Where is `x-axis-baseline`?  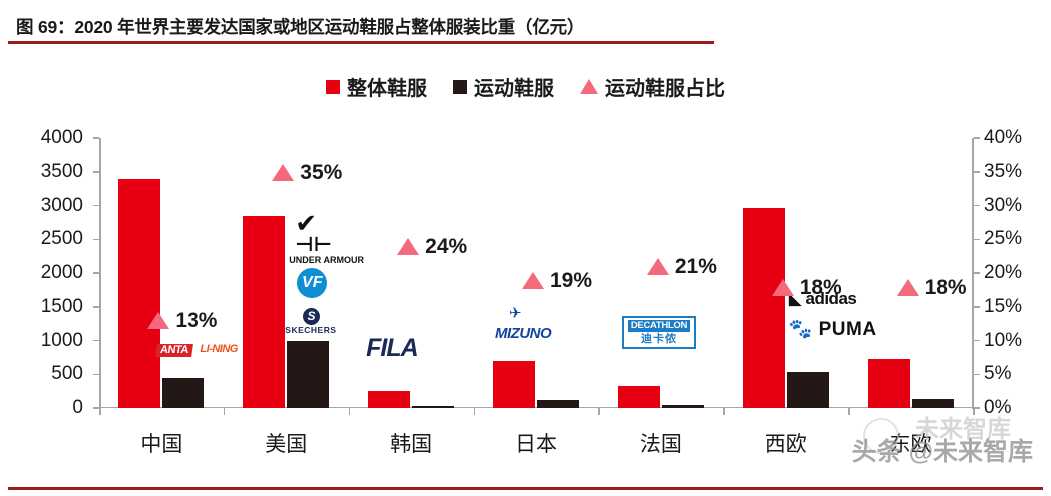
x-axis-baseline is located at coordinates (536, 407).